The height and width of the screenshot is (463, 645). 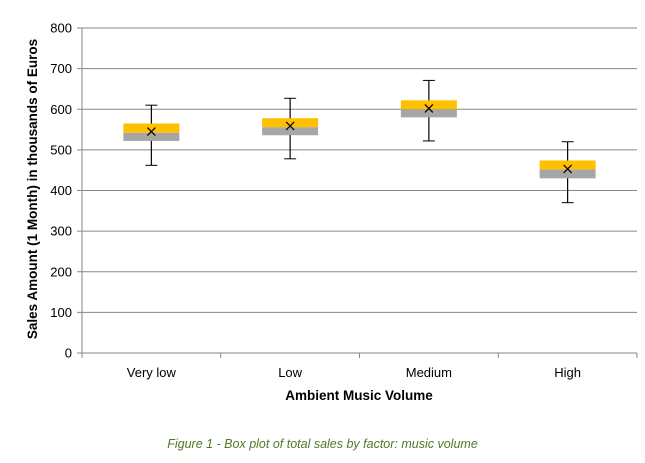 What do you see at coordinates (61, 149) in the screenshot?
I see `y-tick-label-500: 500` at bounding box center [61, 149].